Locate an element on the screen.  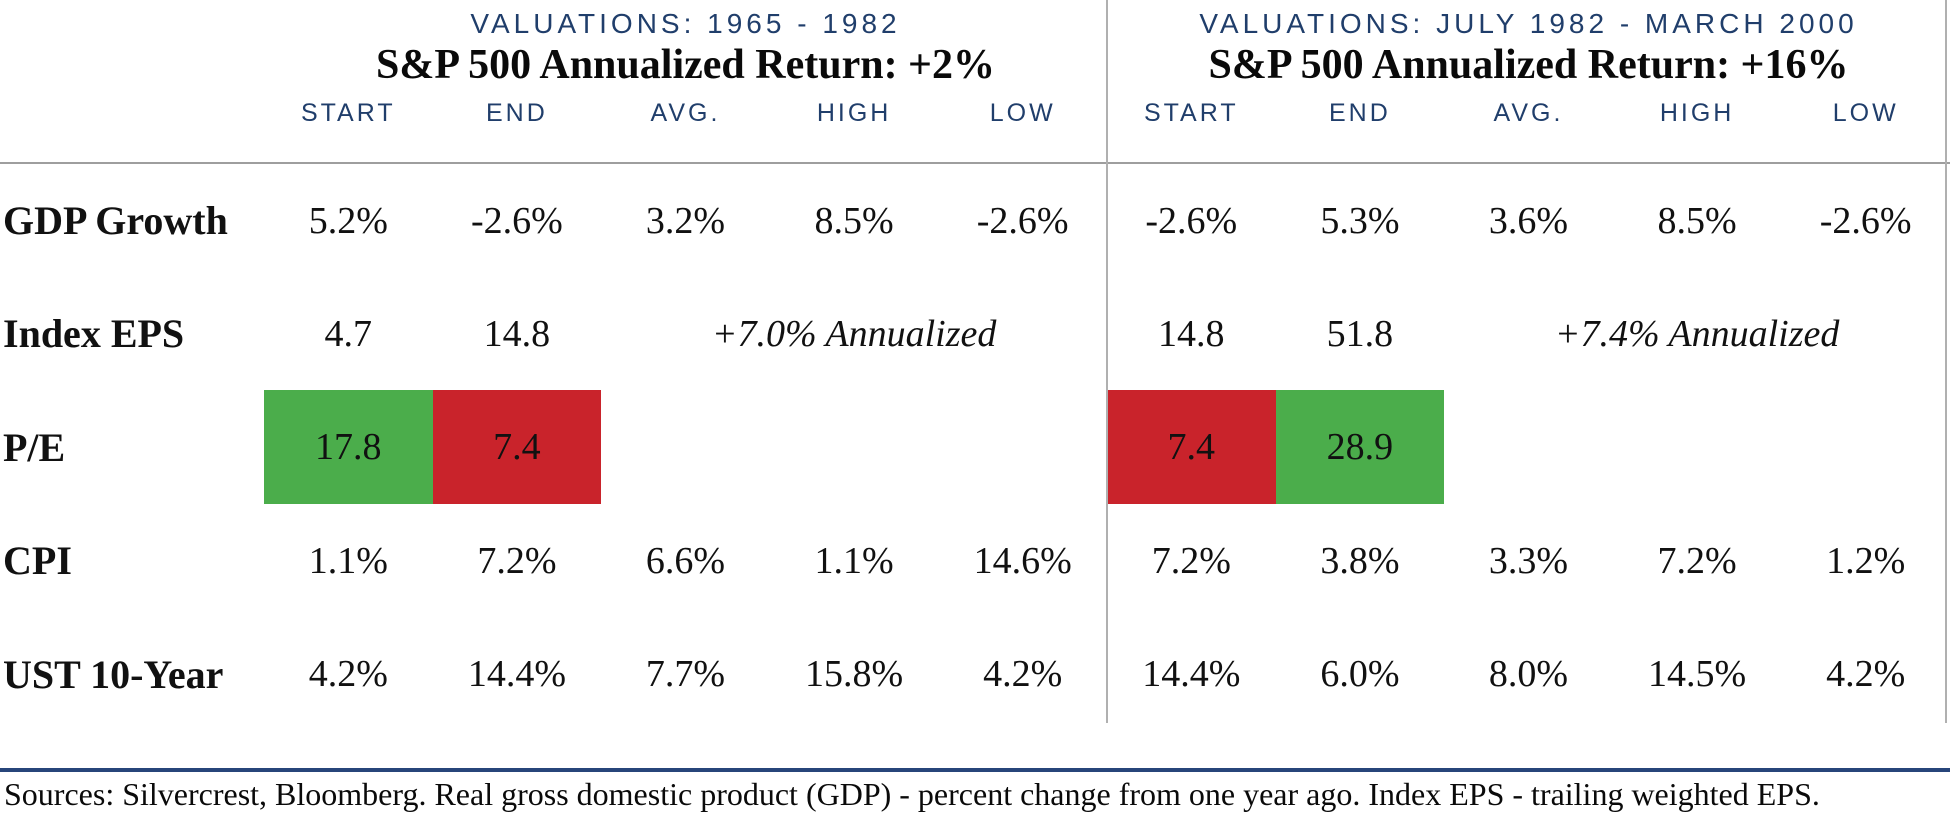
header-divider-rule is located at coordinates (975, 163).